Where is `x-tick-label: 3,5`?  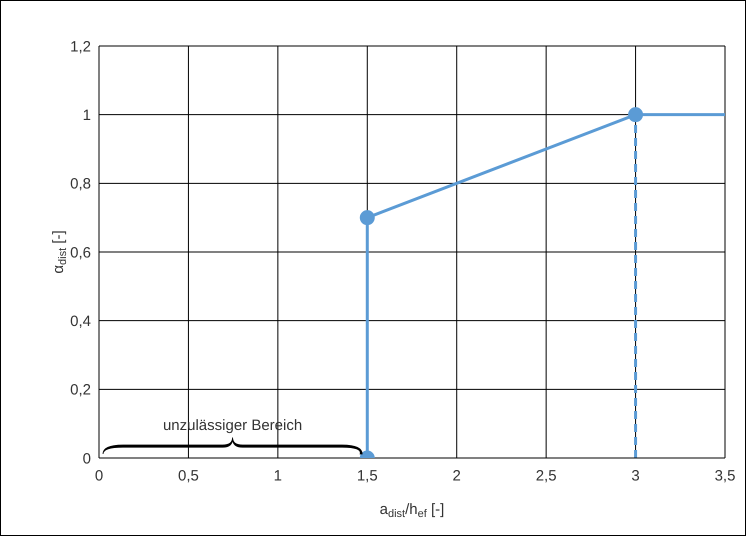 x-tick-label: 3,5 is located at coordinates (725, 476).